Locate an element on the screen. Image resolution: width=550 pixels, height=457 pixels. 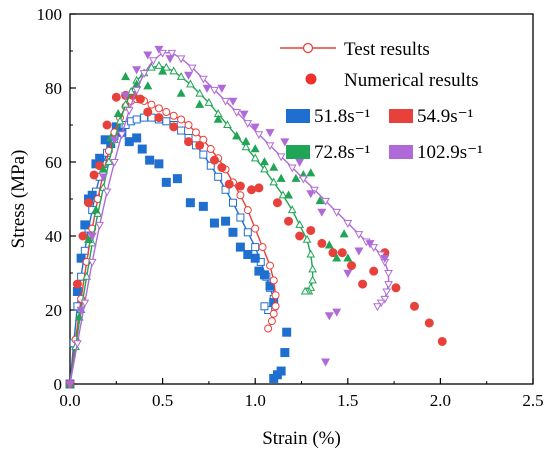
y-axis-tick-labels: 0 20 40 60 80 100 is located at coordinates (50, 199).